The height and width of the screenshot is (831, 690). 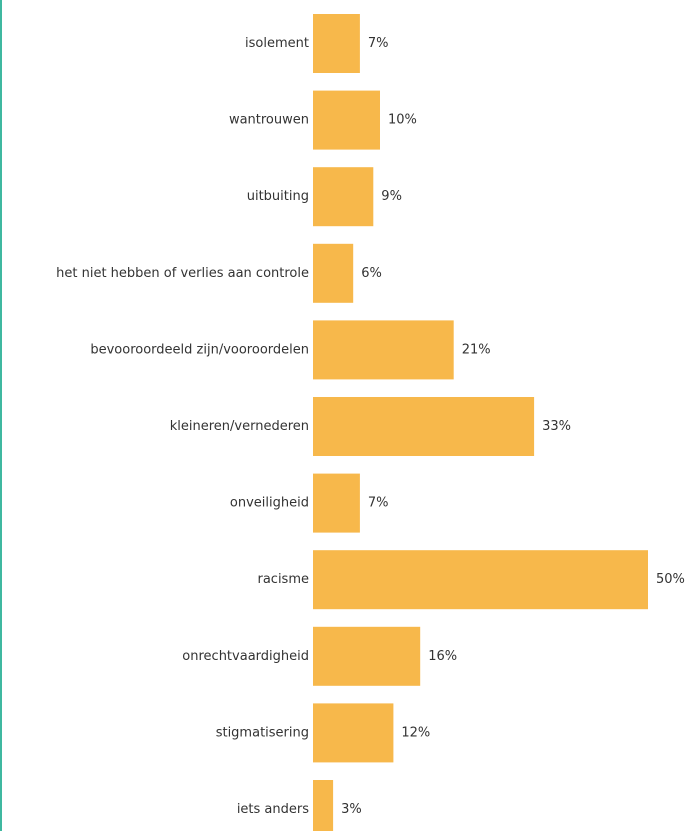 What do you see at coordinates (239, 426) in the screenshot?
I see `category-label-5: kleineren/vernederen` at bounding box center [239, 426].